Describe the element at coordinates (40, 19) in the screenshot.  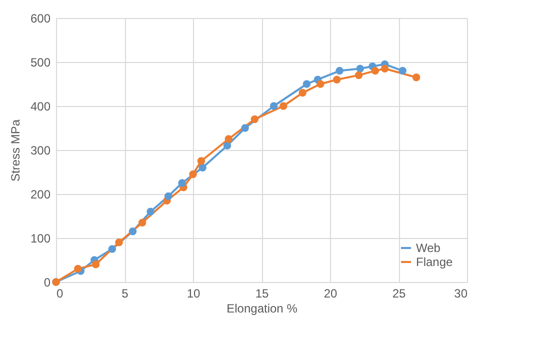
I see `y-tick-label: 600` at that location.